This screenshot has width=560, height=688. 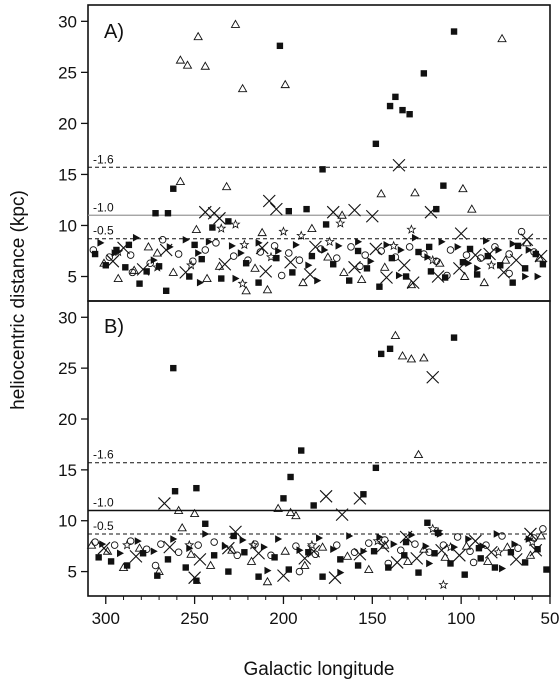 What do you see at coordinates (550, 618) in the screenshot?
I see `x-tick-label: 50` at bounding box center [550, 618].